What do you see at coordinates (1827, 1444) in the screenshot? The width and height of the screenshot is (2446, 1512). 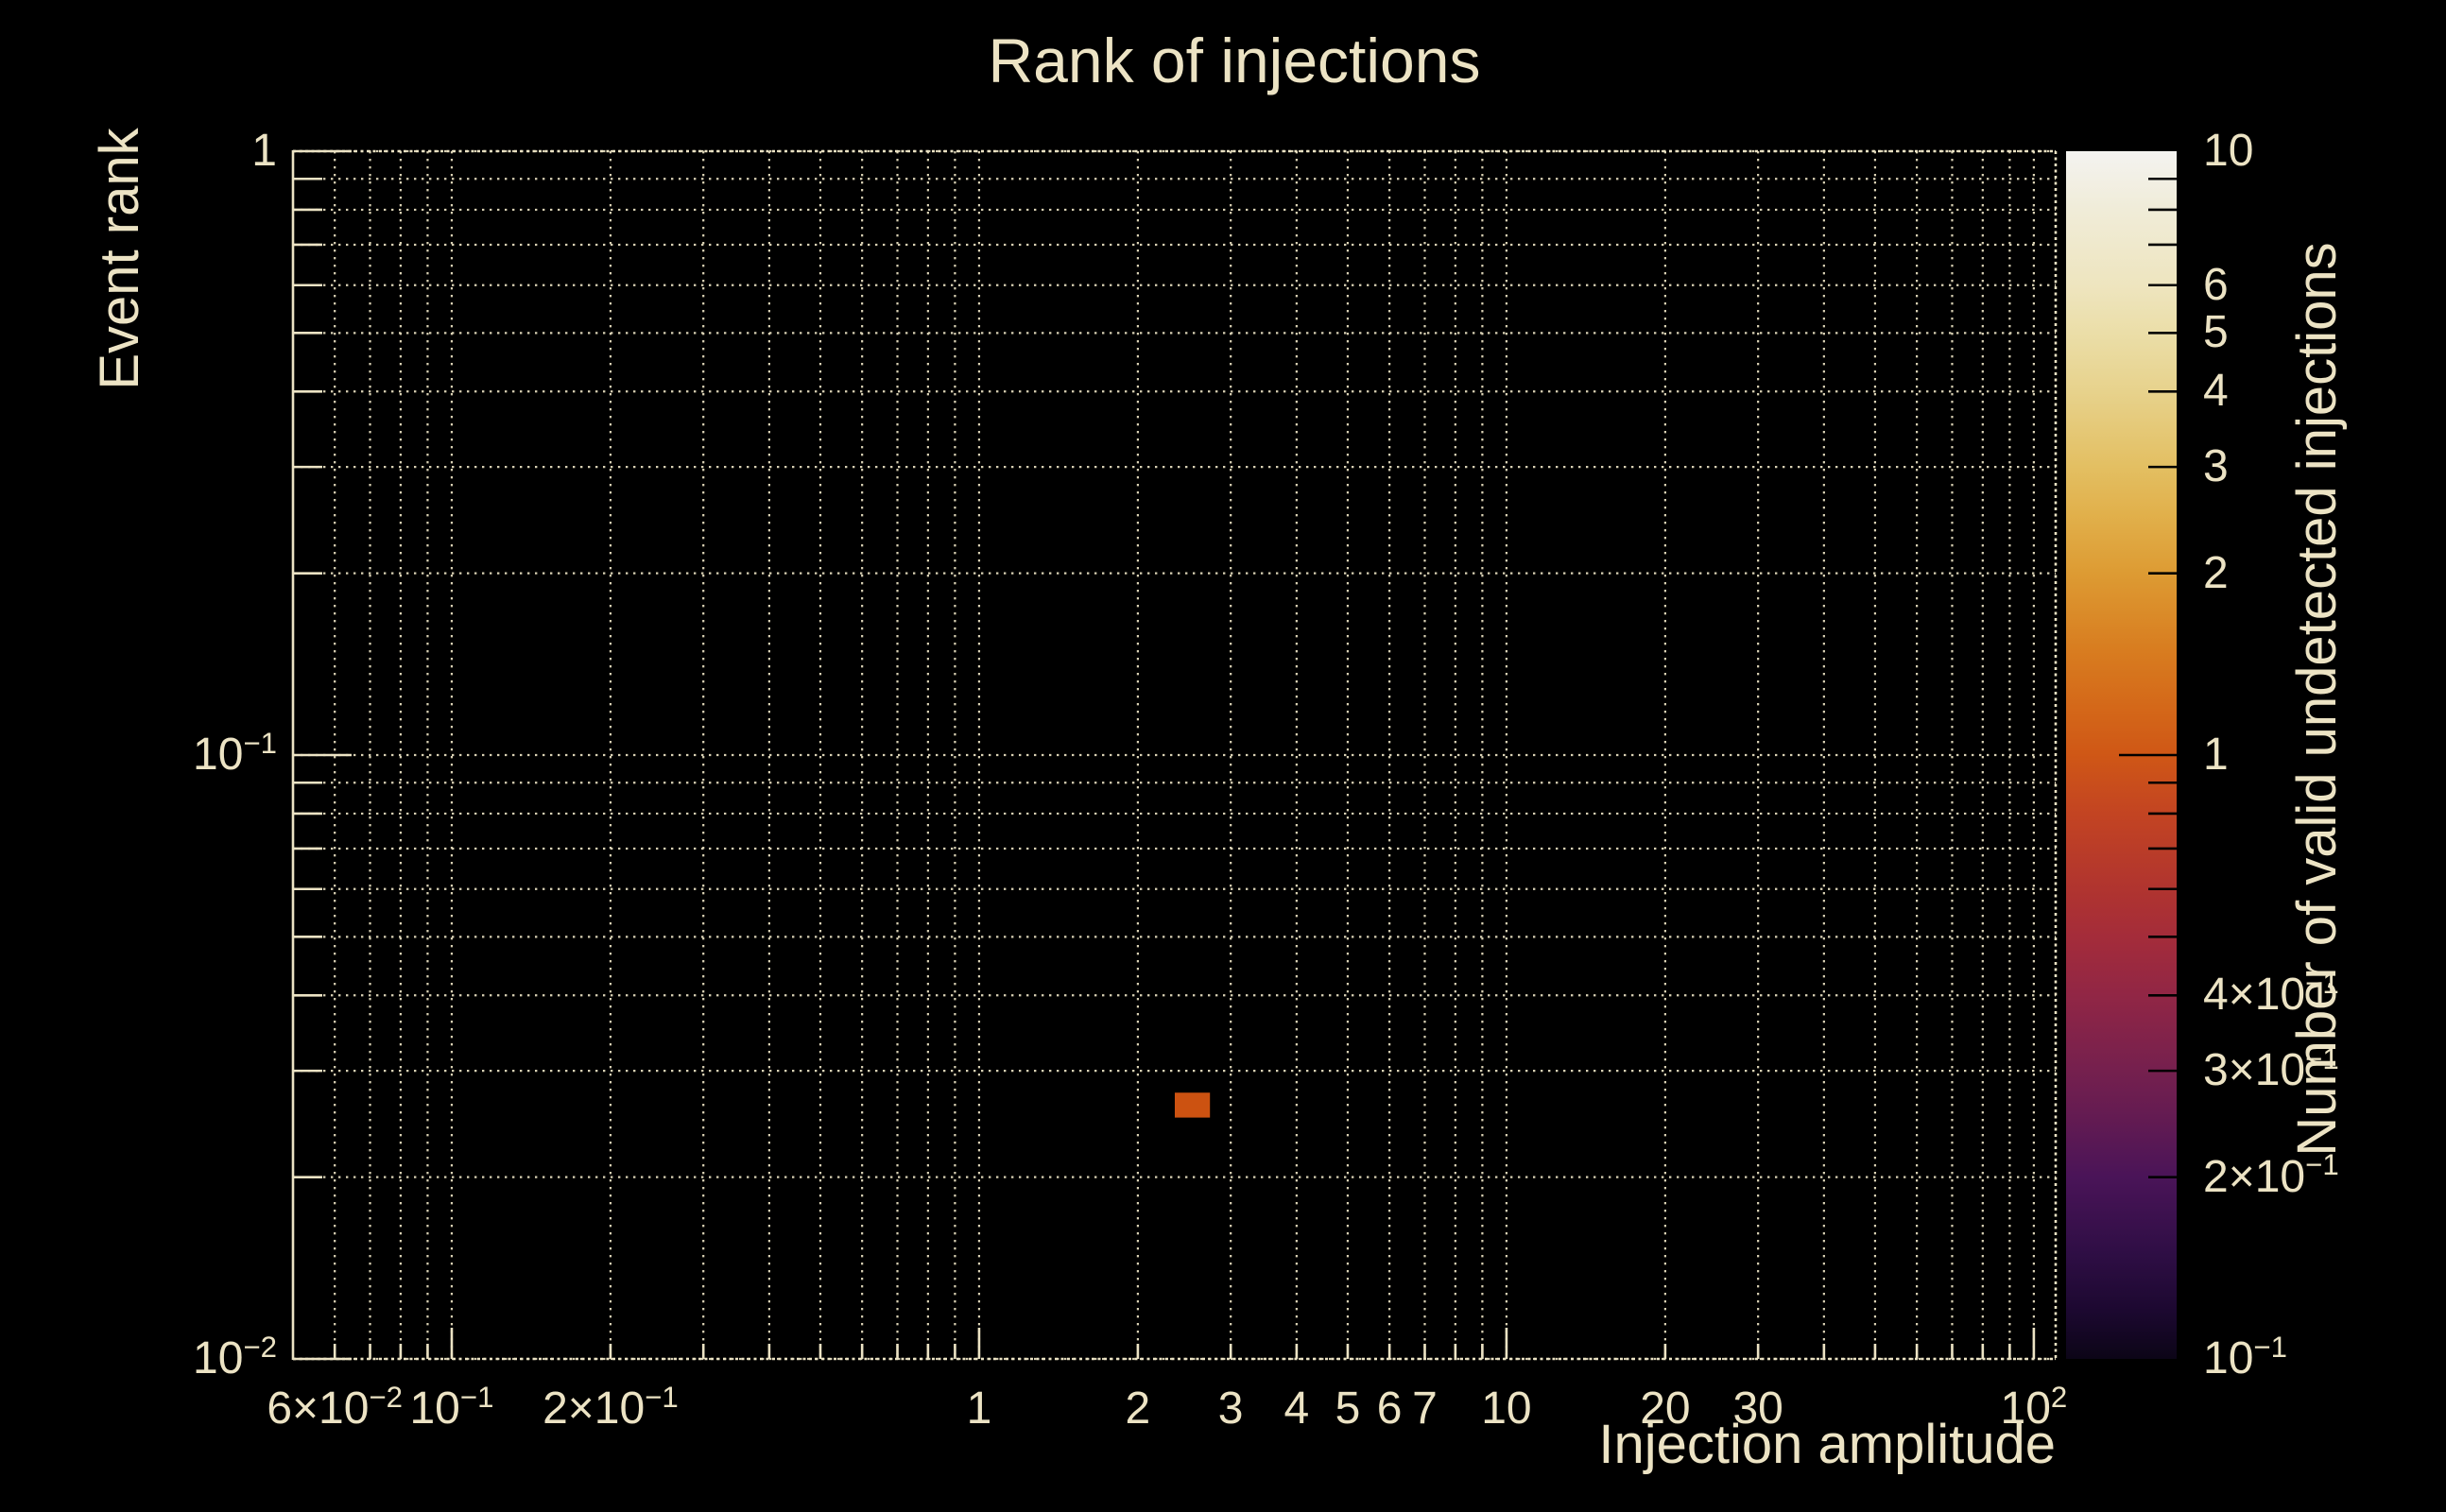 I see `x-axis-label: Injection amplitude` at bounding box center [1827, 1444].